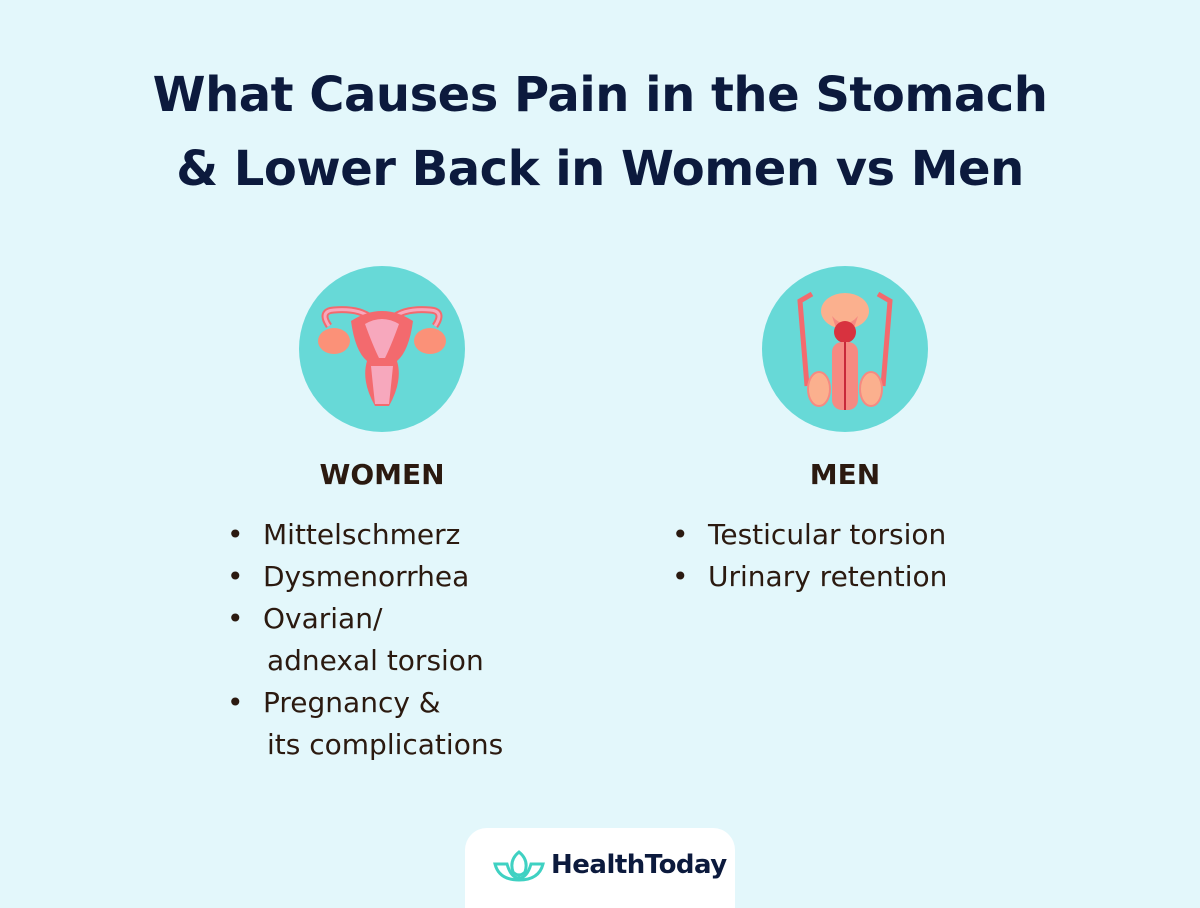  I want to click on list-item: Ovarian/adnexal torsion, so click(365, 640).